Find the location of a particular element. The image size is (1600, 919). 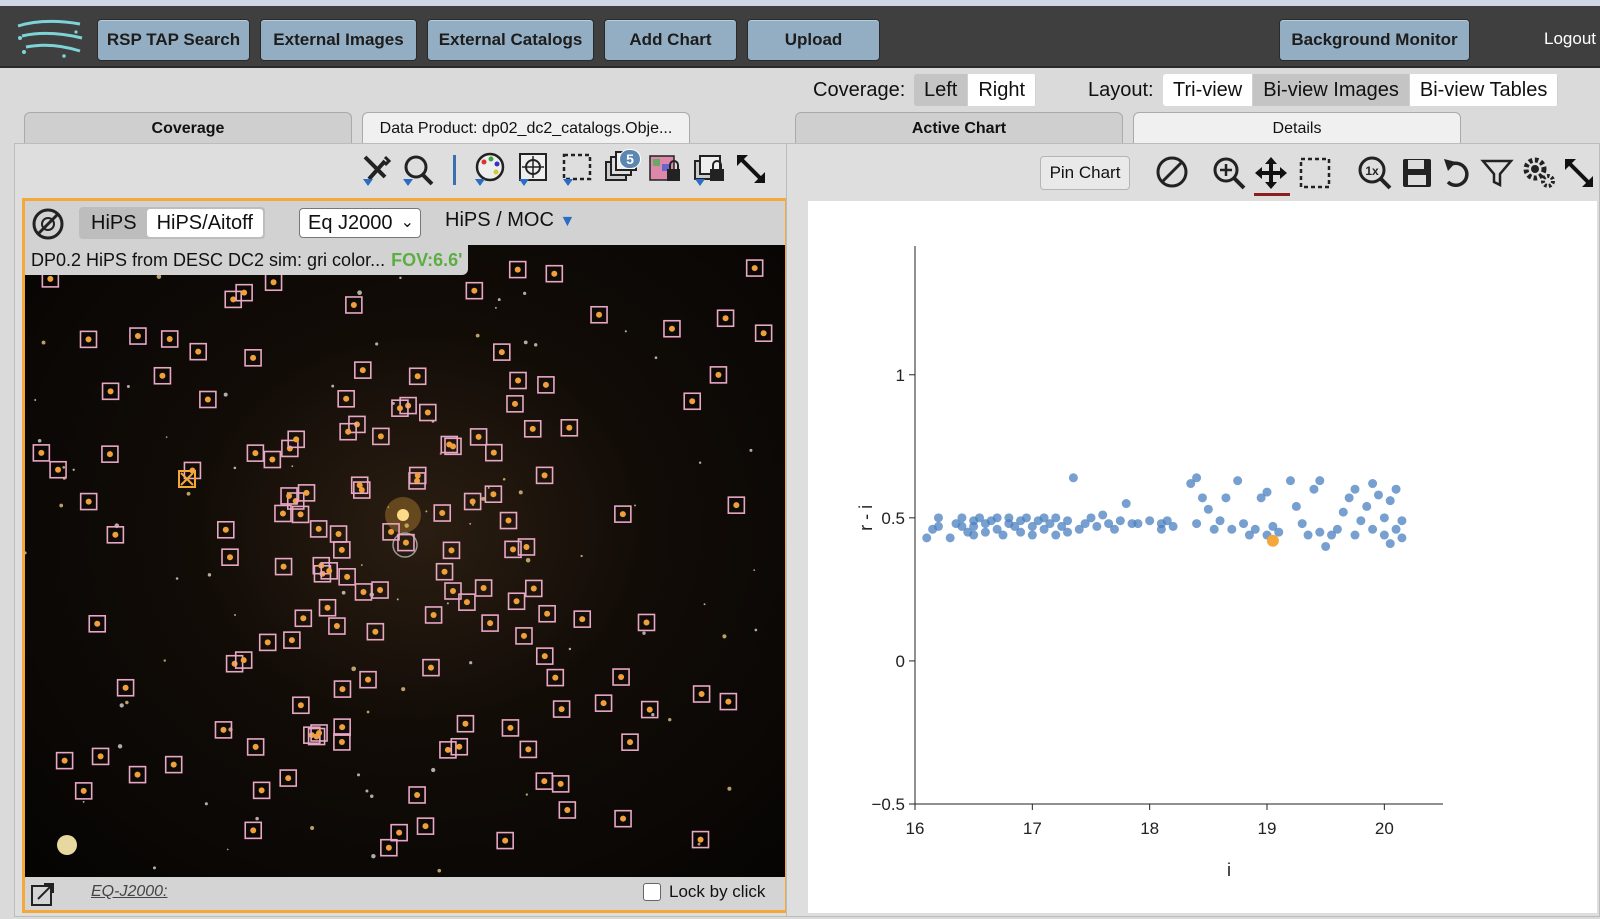

tab-active-chart: Active Chart is located at coordinates (959, 128).